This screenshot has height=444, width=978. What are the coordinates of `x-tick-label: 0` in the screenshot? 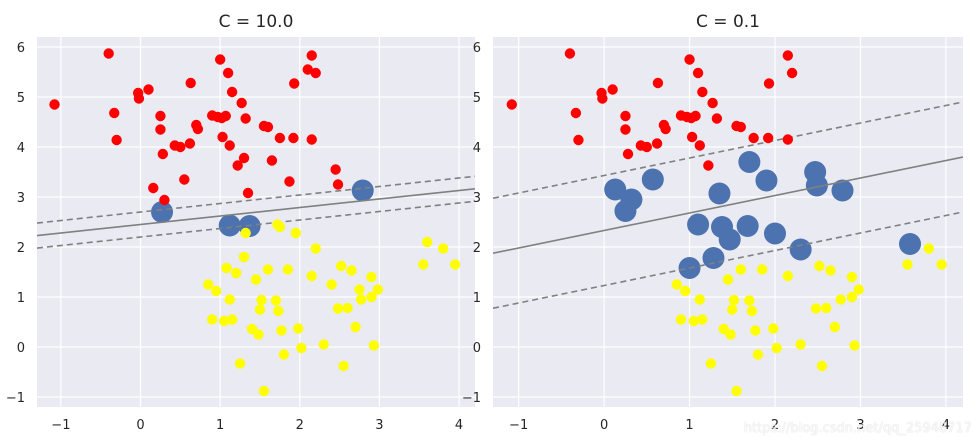 It's located at (604, 425).